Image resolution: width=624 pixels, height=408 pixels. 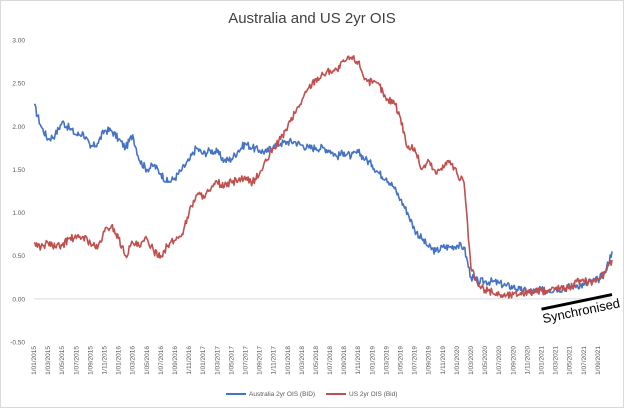 What do you see at coordinates (598, 360) in the screenshot?
I see `x-tick-label: 1/09/2021` at bounding box center [598, 360].